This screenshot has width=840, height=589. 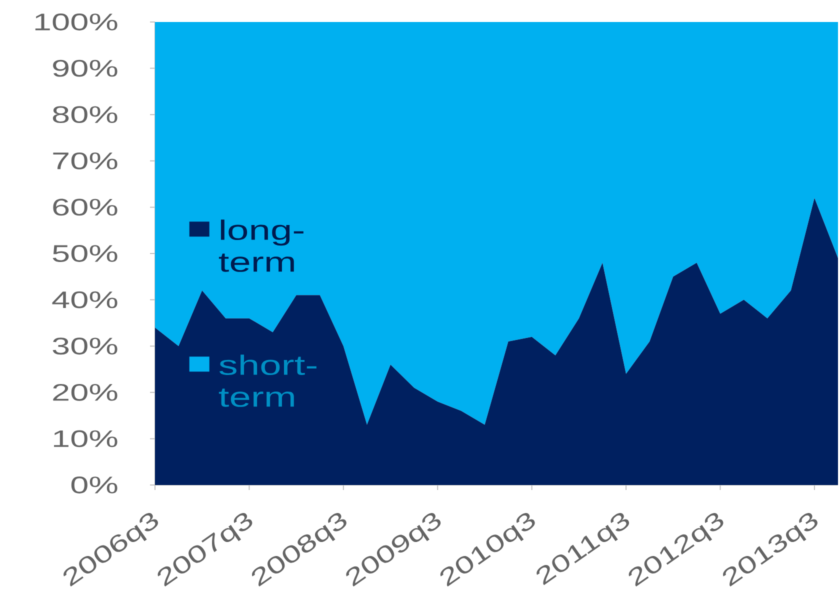 What do you see at coordinates (261, 246) in the screenshot?
I see `legend-label: long-term` at bounding box center [261, 246].